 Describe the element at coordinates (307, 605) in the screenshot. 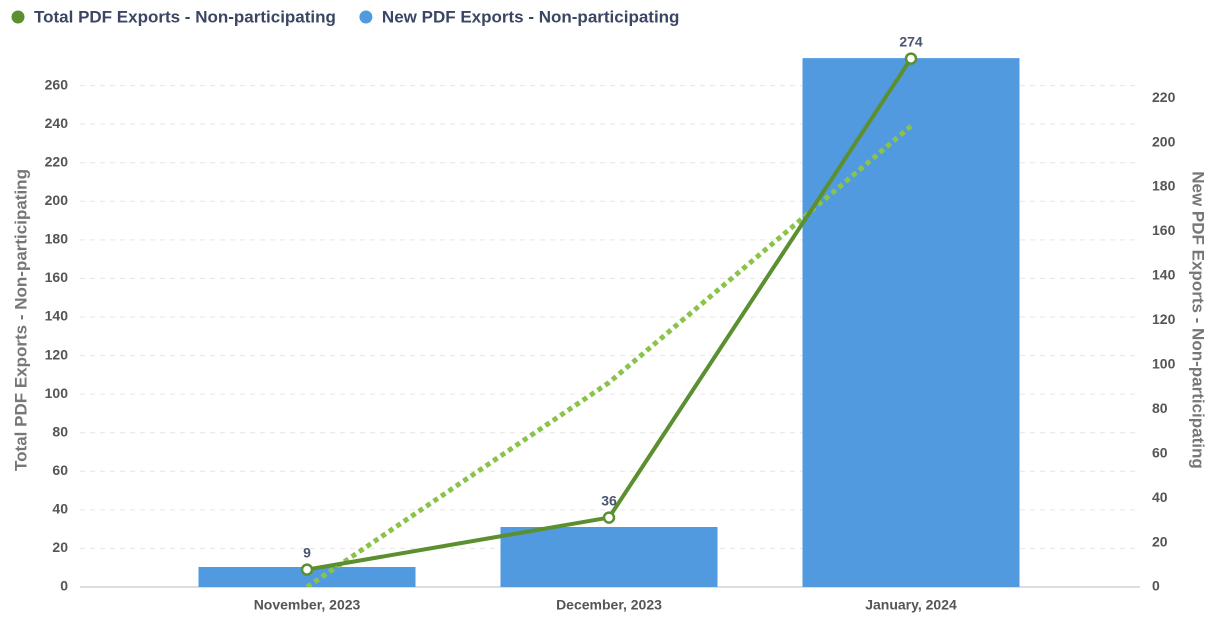

I see `x-tick-label: November, 2023` at that location.